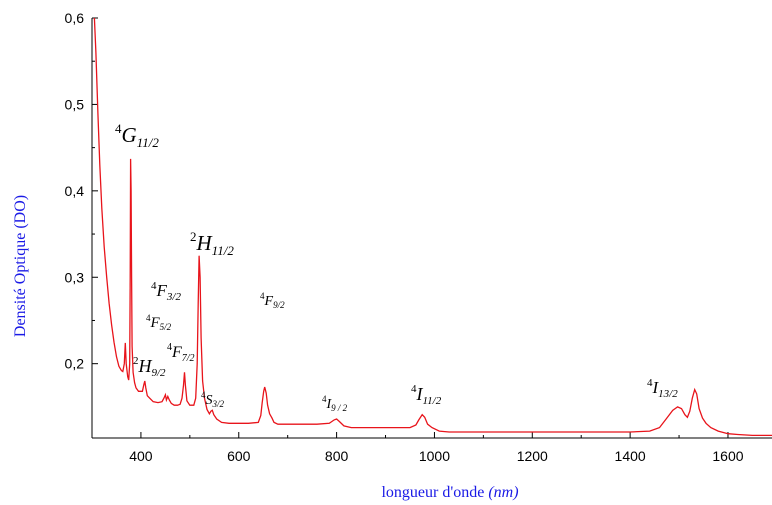 The width and height of the screenshot is (772, 505). What do you see at coordinates (532, 456) in the screenshot?
I see `x-tick-label: 1200` at bounding box center [532, 456].